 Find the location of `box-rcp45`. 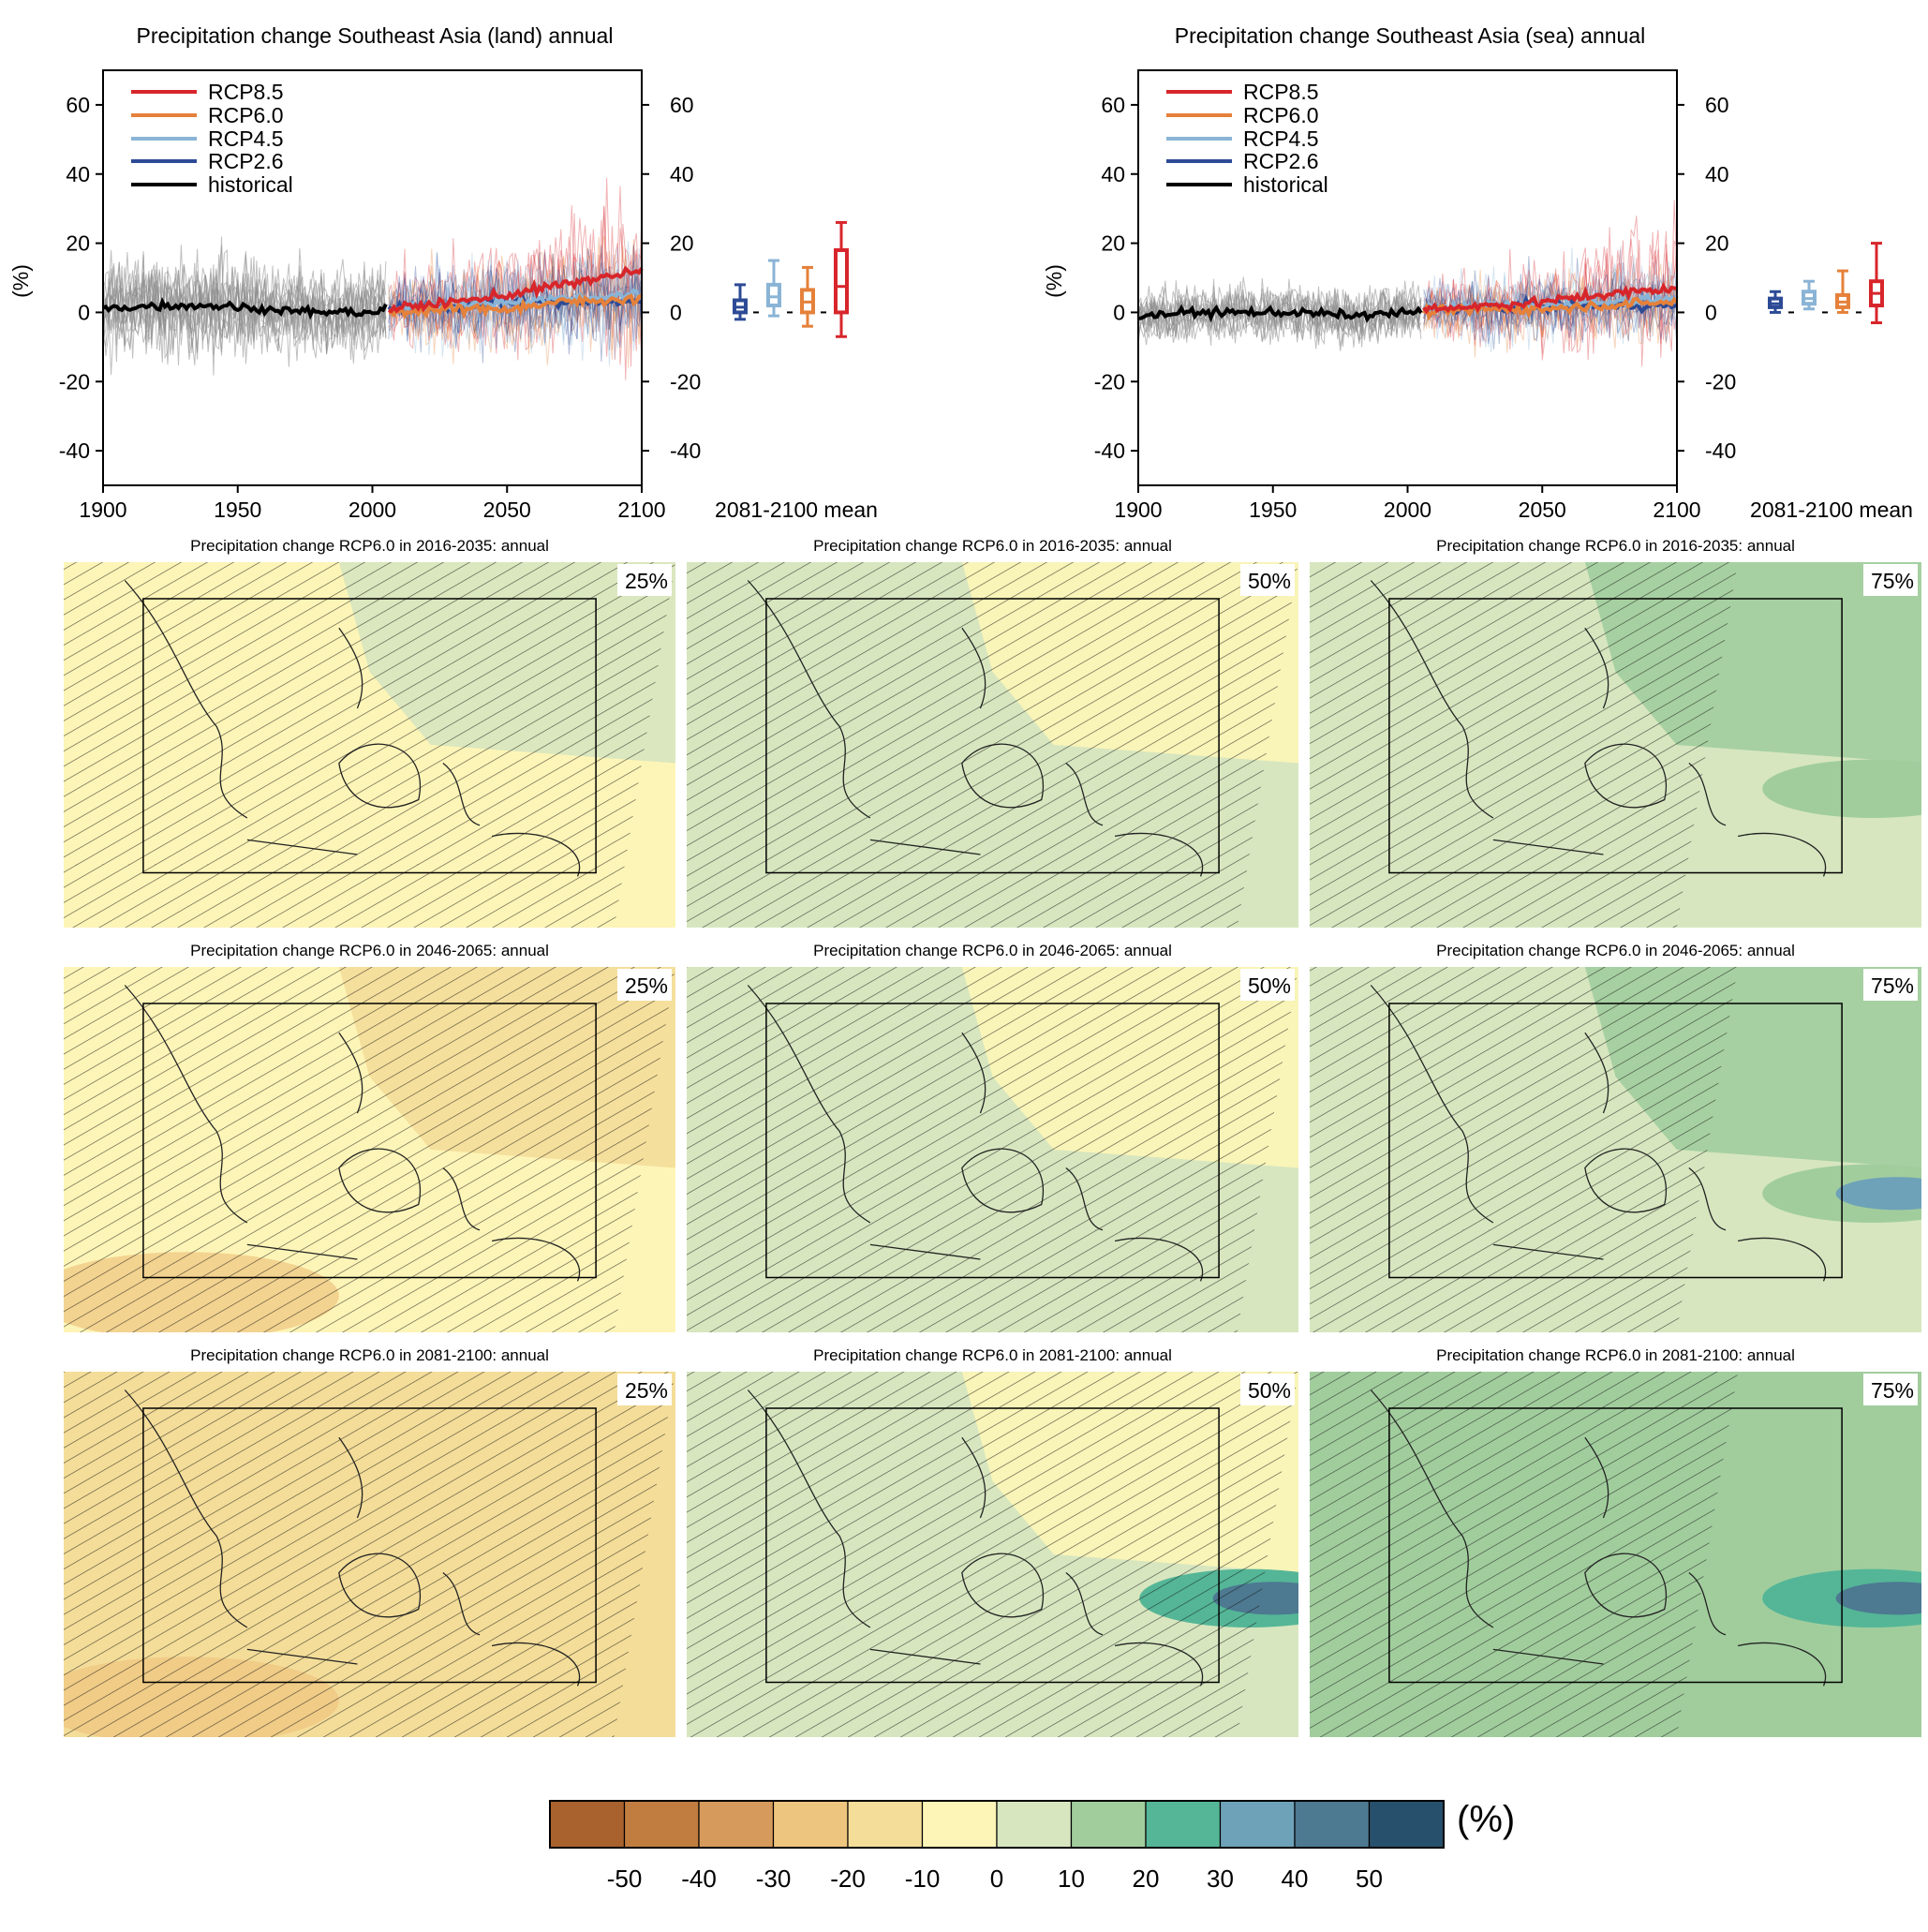

box-rcp45 is located at coordinates (773, 289).